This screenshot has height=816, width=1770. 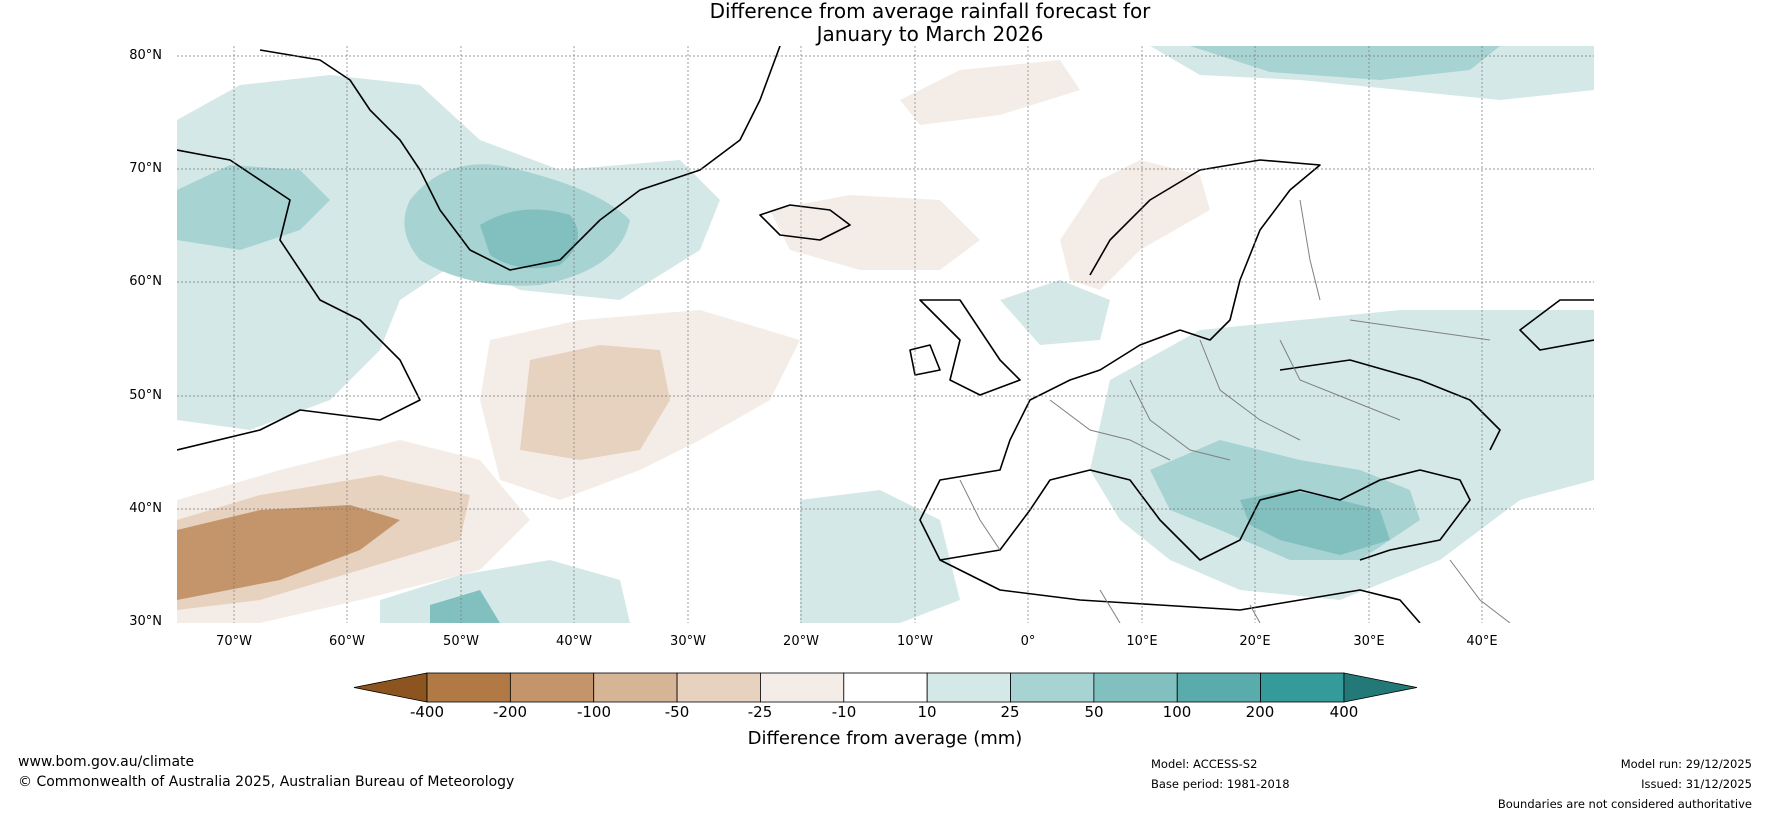 I want to click on lon-label-50w: 50°W, so click(x=461, y=641).